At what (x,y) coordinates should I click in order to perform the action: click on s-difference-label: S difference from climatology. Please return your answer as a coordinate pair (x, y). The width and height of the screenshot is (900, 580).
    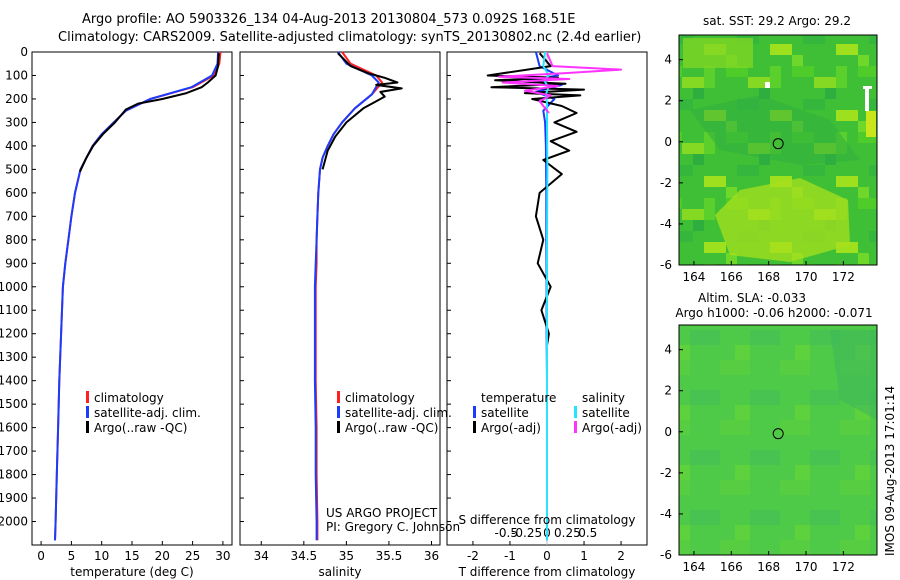
    Looking at the image, I should click on (547, 520).